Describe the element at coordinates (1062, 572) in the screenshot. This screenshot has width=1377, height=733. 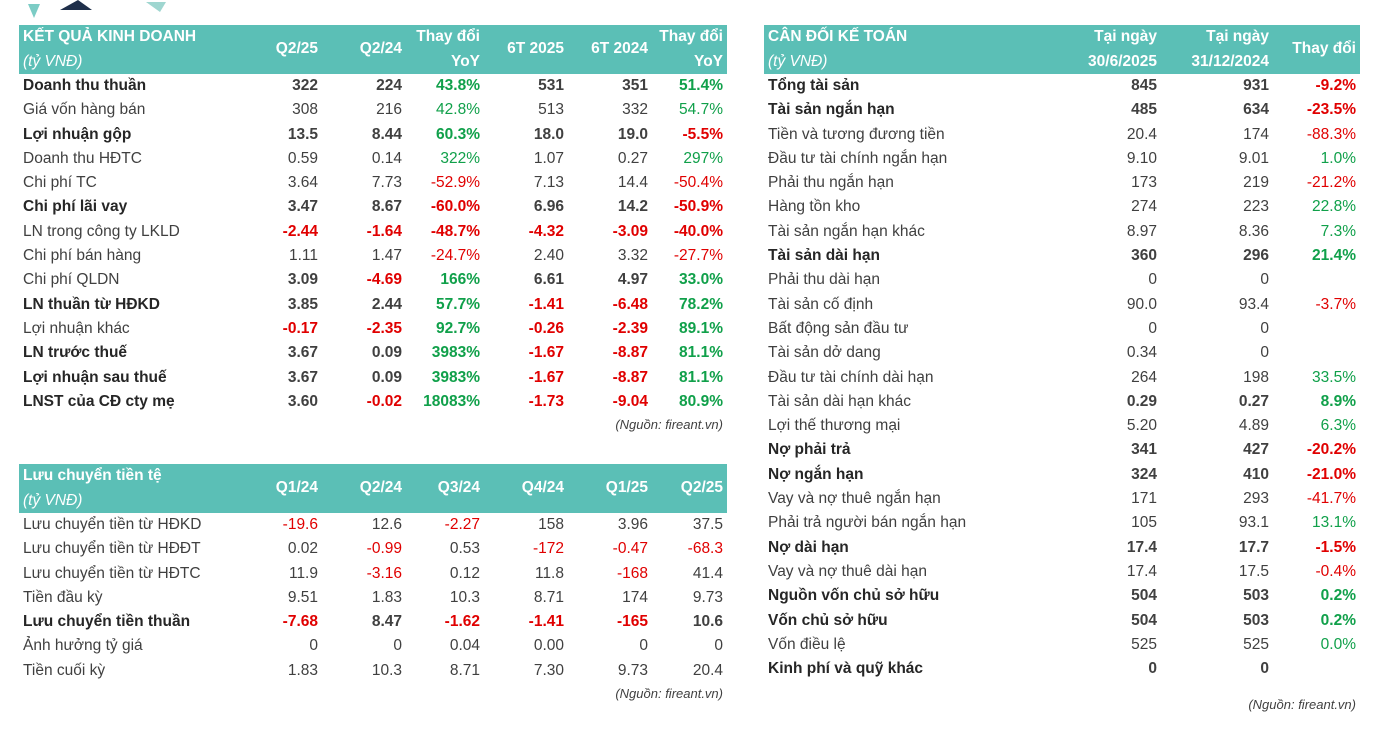
I see `balance-row: Vay và nợ thuê dài hạn 17.4 17.5 -0.4%` at that location.